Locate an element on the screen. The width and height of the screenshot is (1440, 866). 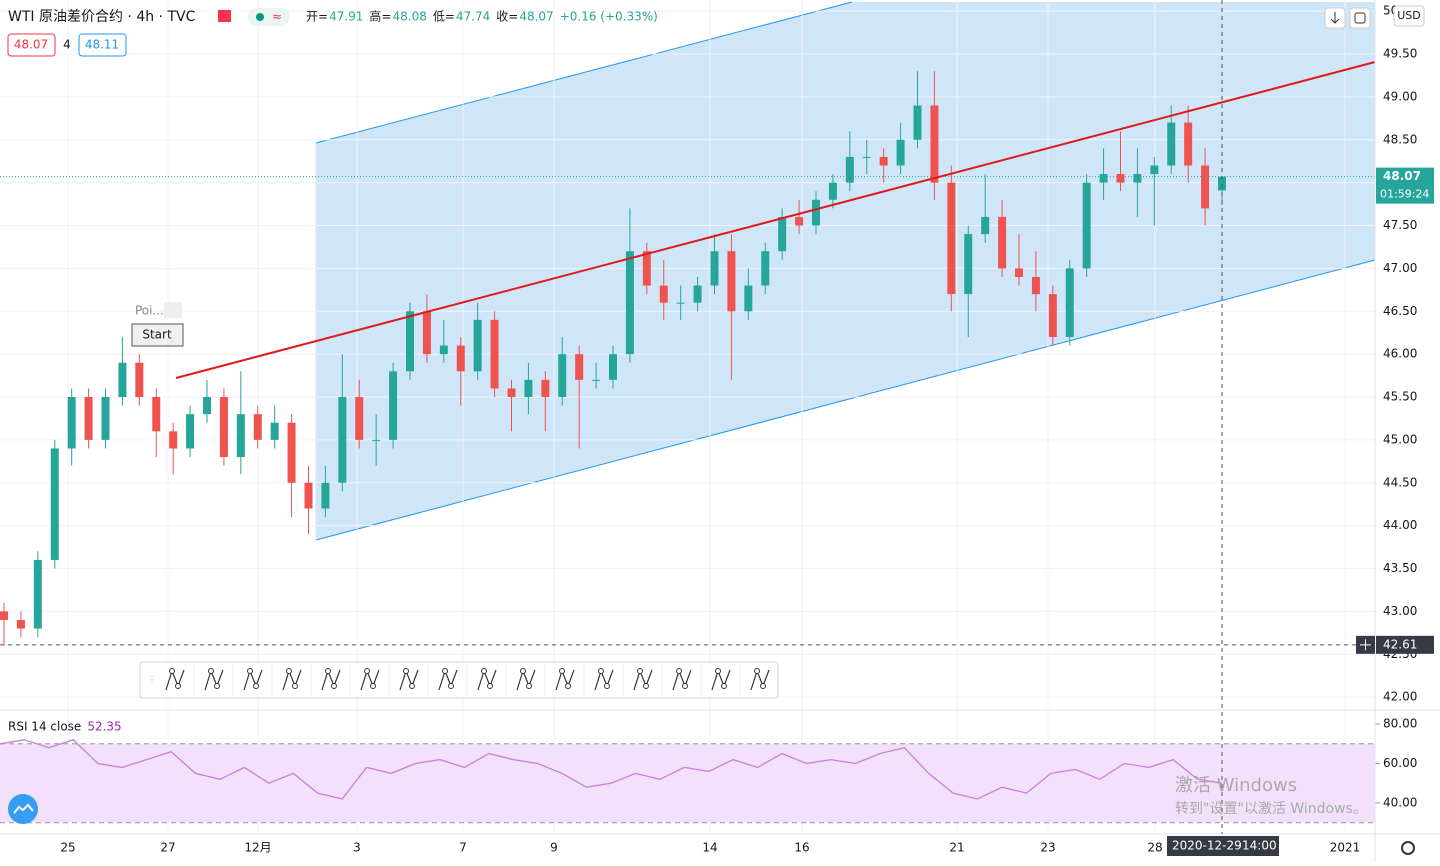
start-button is located at coordinates (157, 335).